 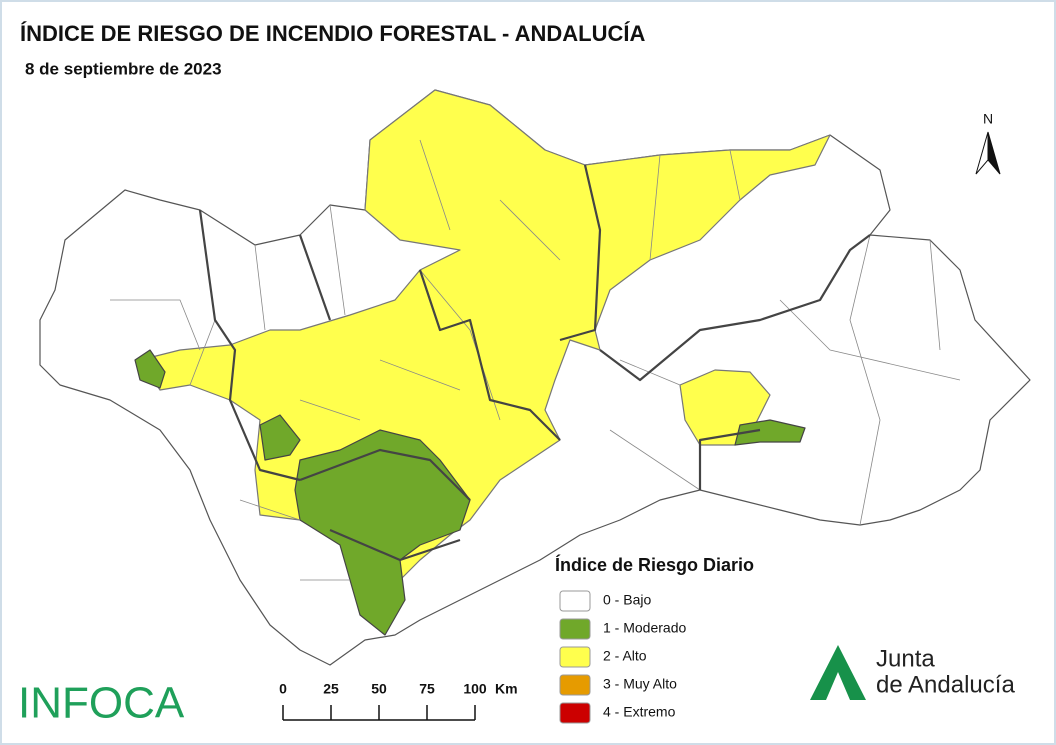 I want to click on scale-label: 100, so click(x=475, y=689).